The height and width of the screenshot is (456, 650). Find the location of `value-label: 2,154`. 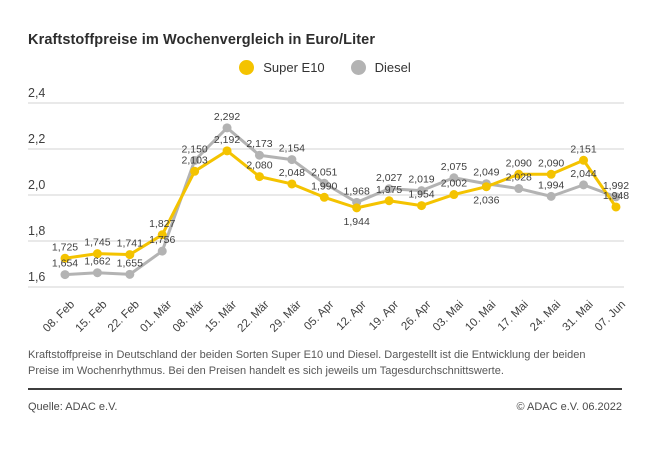

value-label: 2,154 is located at coordinates (292, 149).